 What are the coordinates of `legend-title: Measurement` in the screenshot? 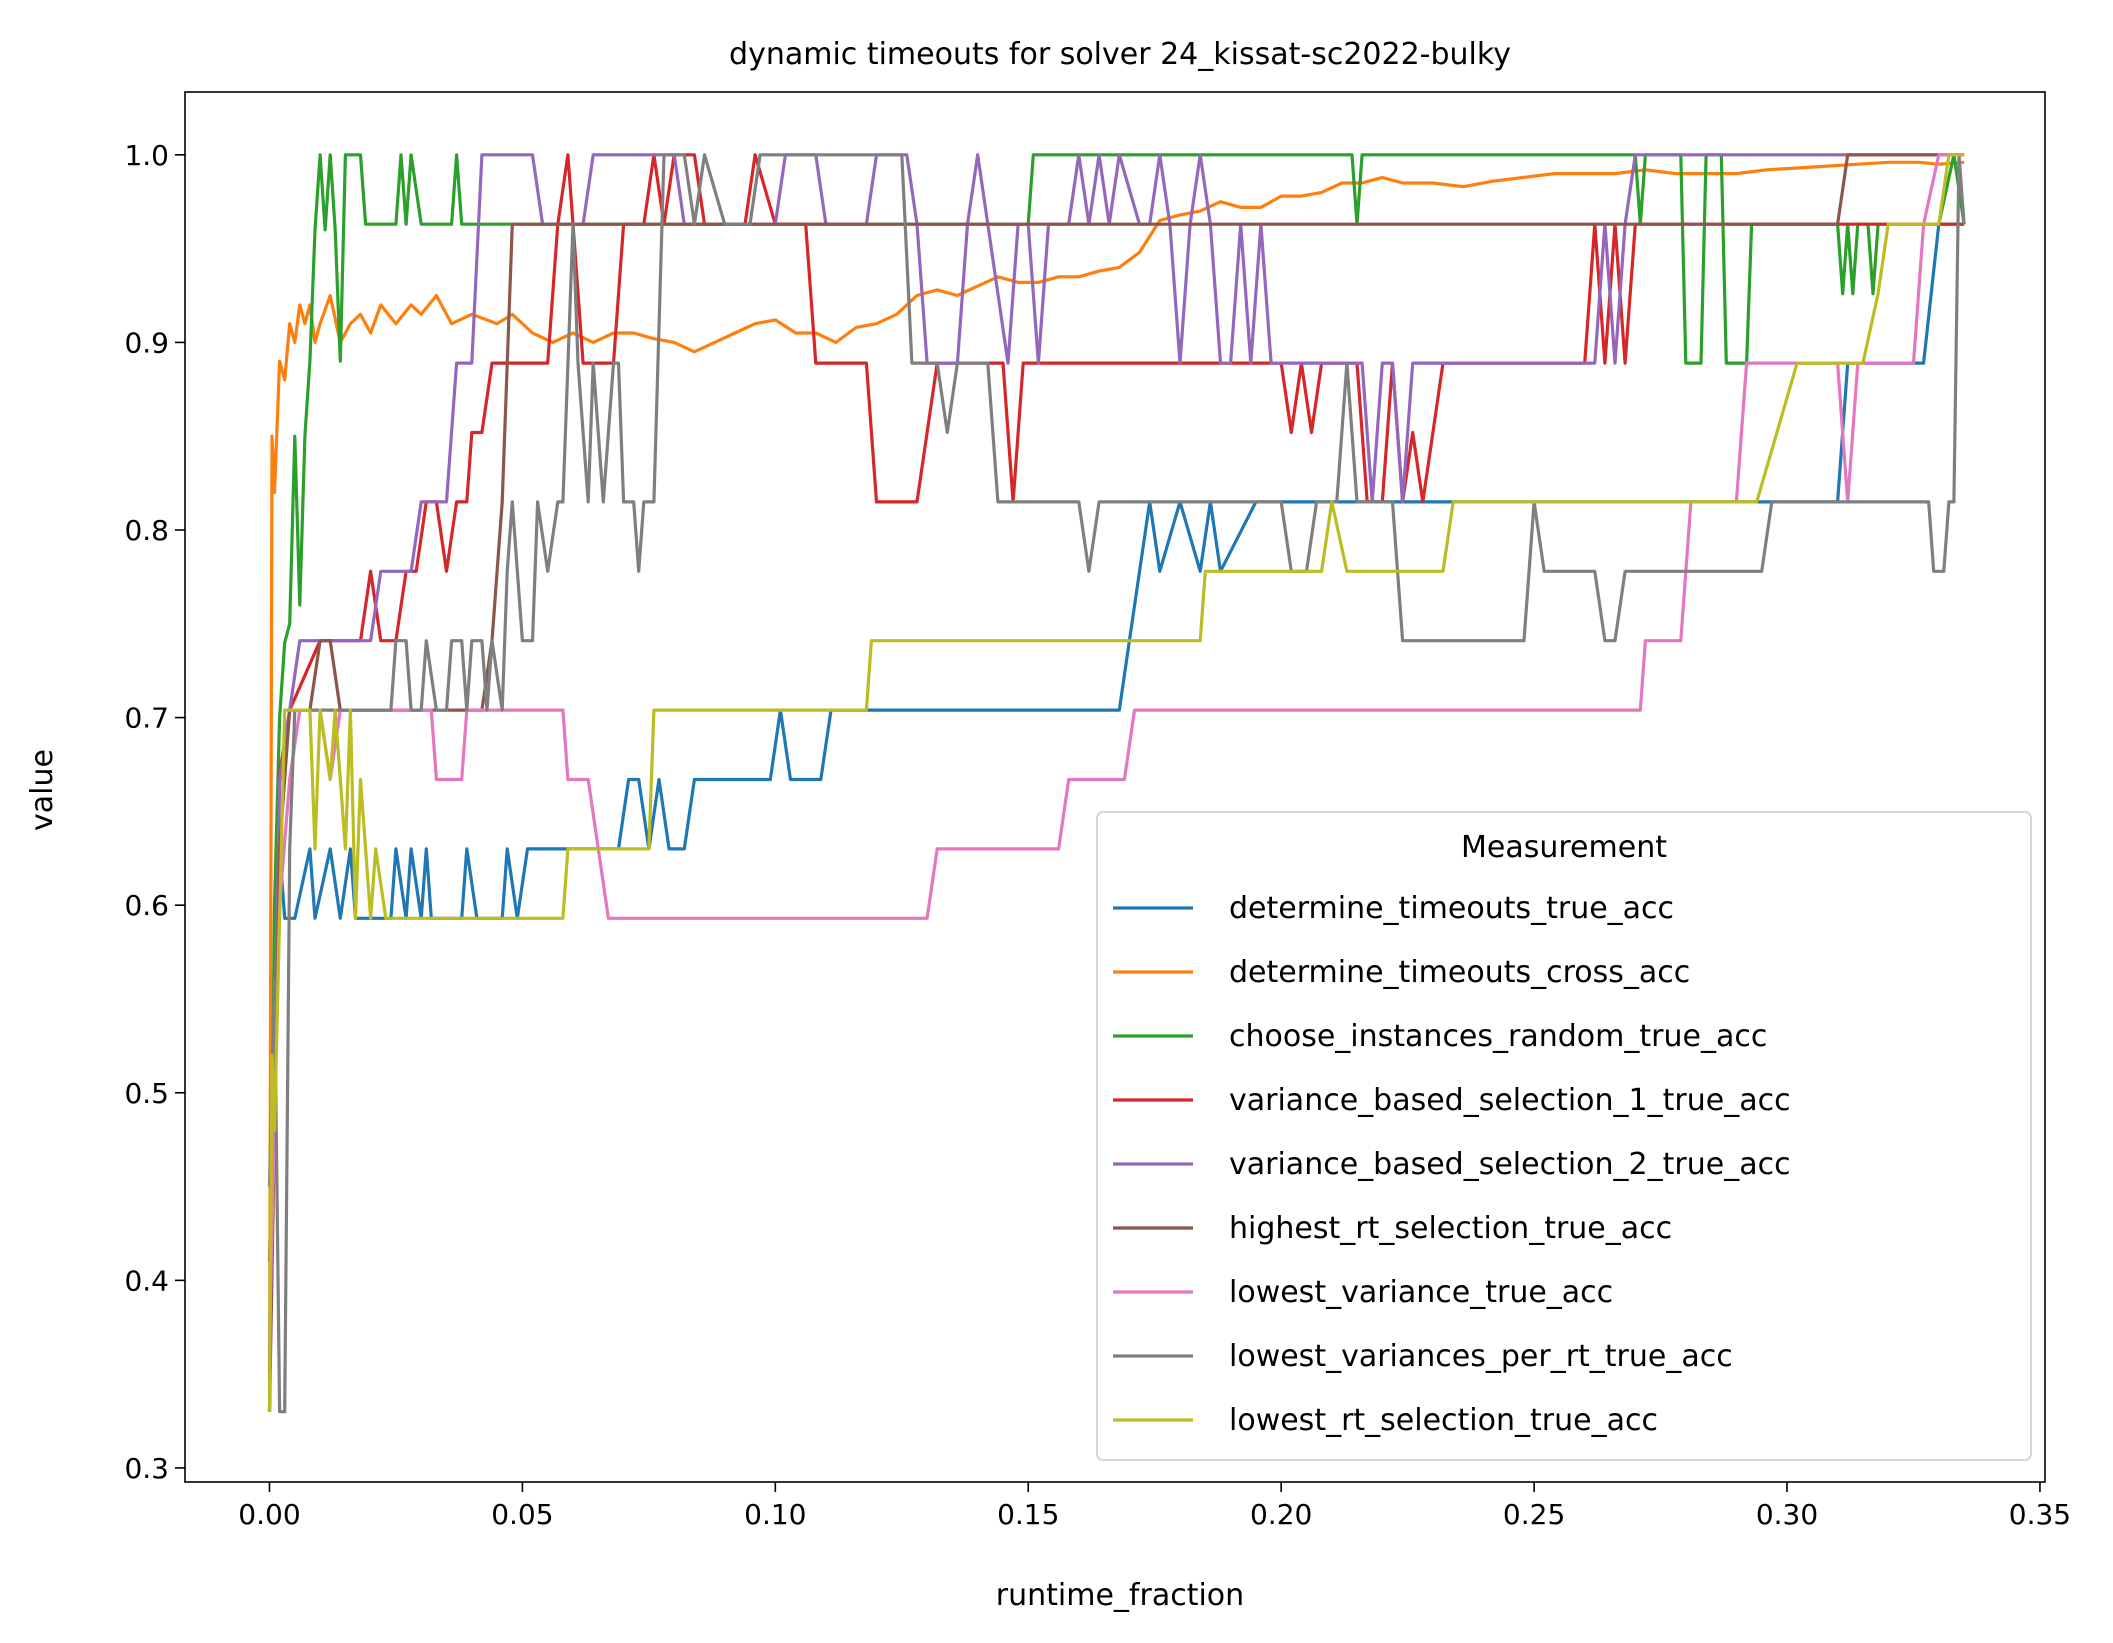 It's located at (1564, 847).